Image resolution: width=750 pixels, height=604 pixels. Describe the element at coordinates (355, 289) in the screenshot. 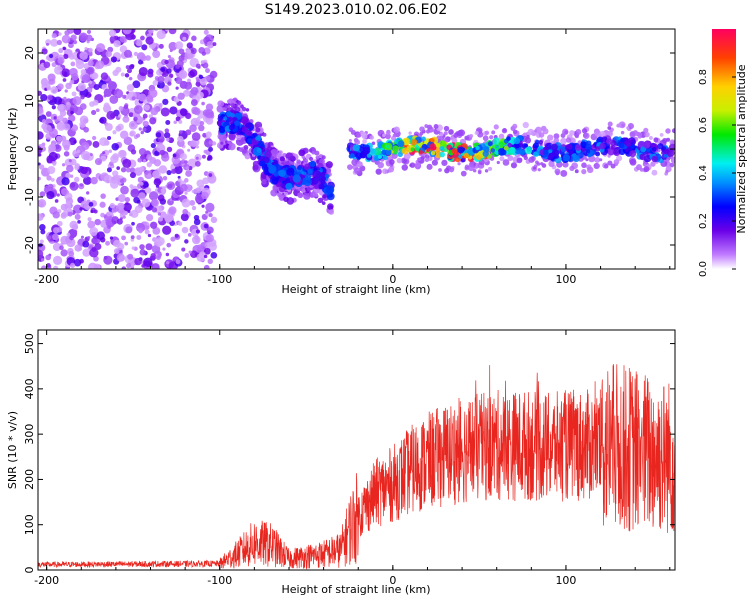

I see `spectrogram-x-axis-label: Height of straight line (km)` at that location.